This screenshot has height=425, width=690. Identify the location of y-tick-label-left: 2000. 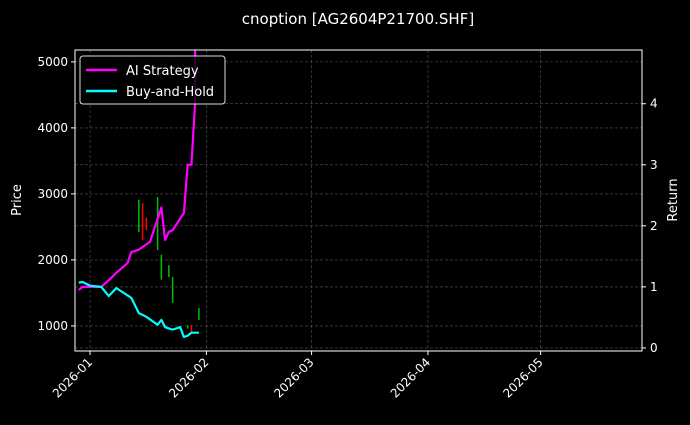
(52, 260).